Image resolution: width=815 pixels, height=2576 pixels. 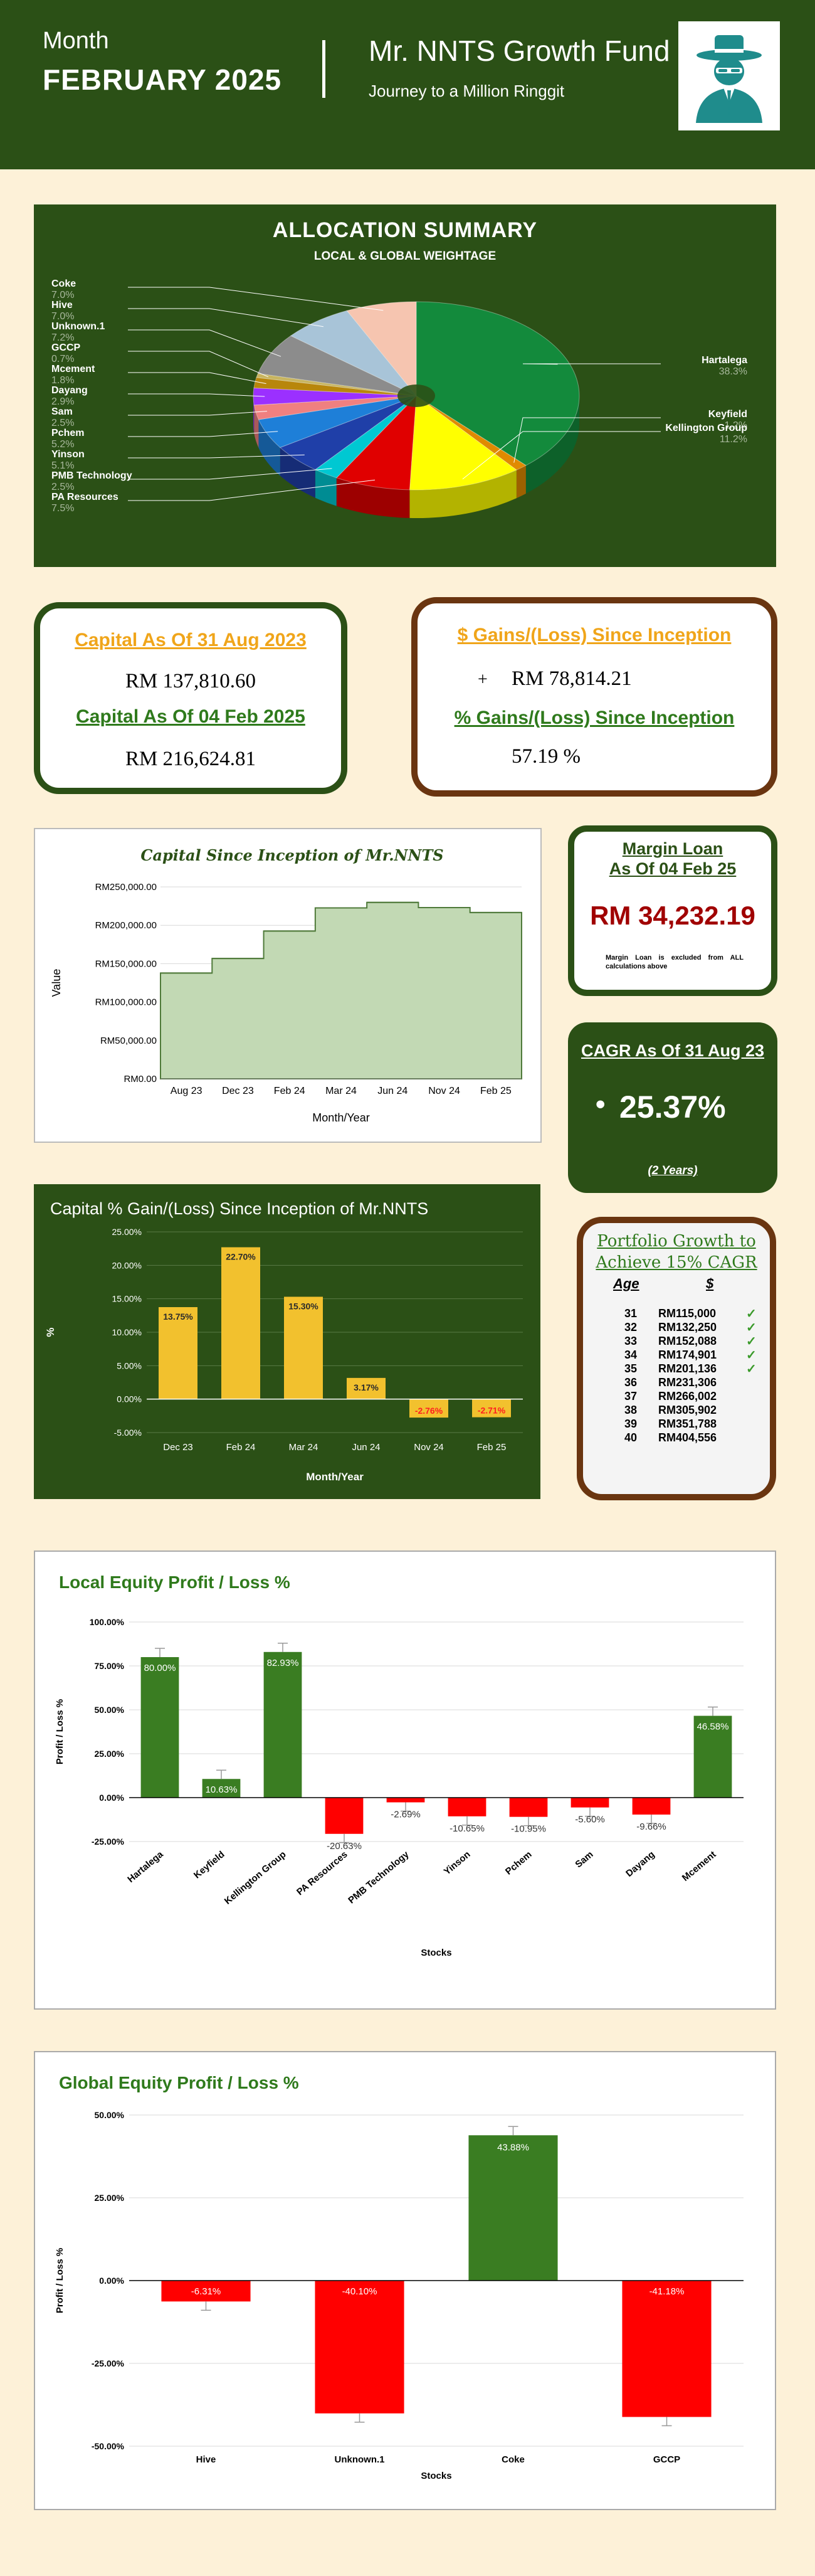 I want to click on pie-label-pmb-technology: PMB Technology, so click(x=91, y=475).